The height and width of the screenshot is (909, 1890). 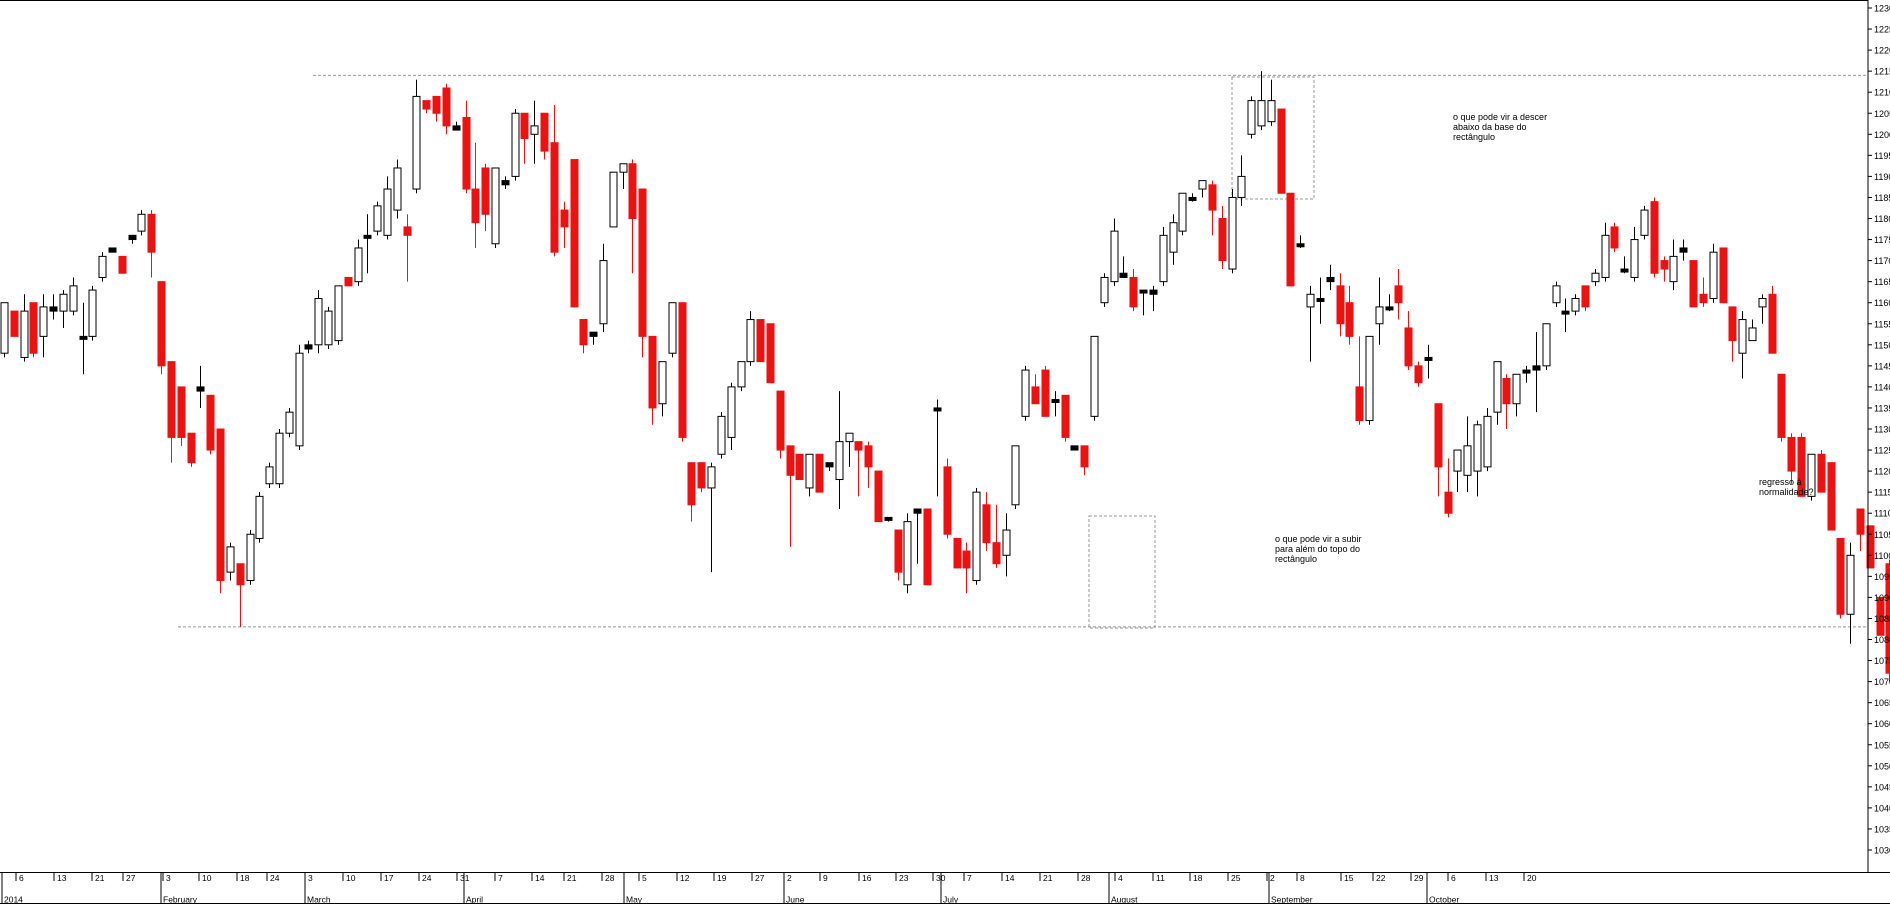 What do you see at coordinates (1882, 177) in the screenshot?
I see `y-tick-label: 1190` at bounding box center [1882, 177].